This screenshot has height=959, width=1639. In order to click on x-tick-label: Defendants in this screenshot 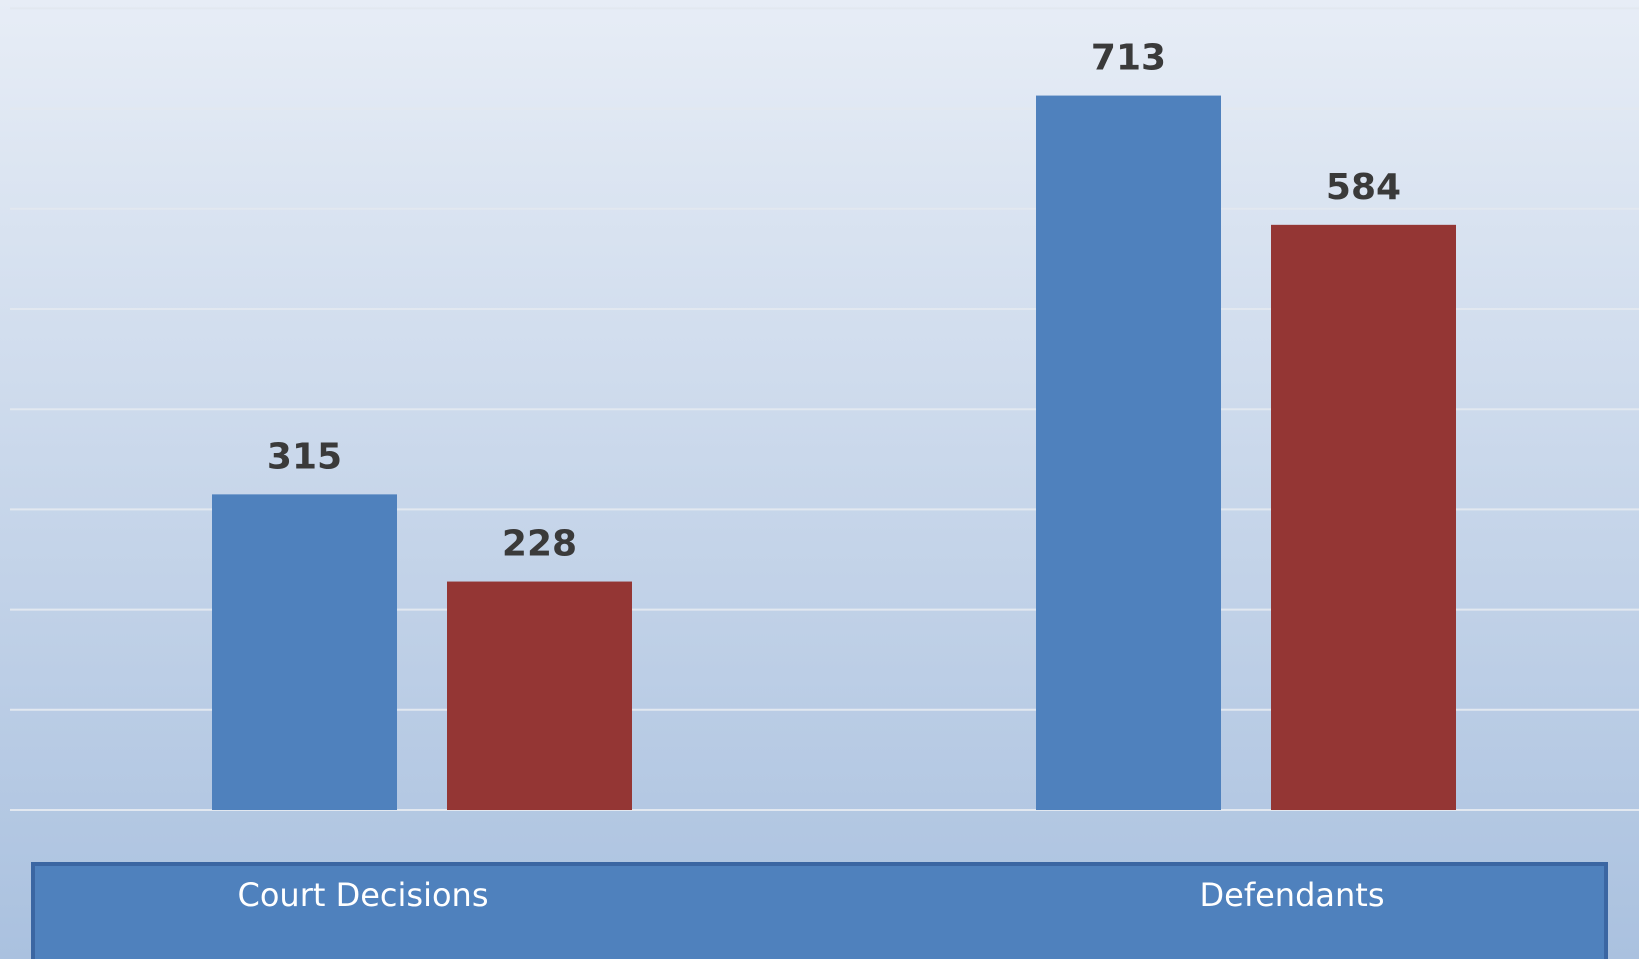, I will do `click(1292, 895)`.